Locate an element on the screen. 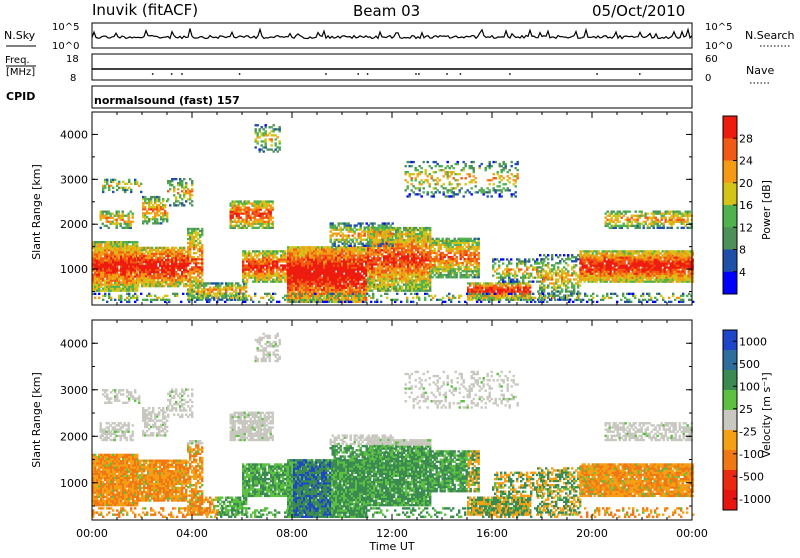  beam-title: Beam 03 is located at coordinates (386, 11).